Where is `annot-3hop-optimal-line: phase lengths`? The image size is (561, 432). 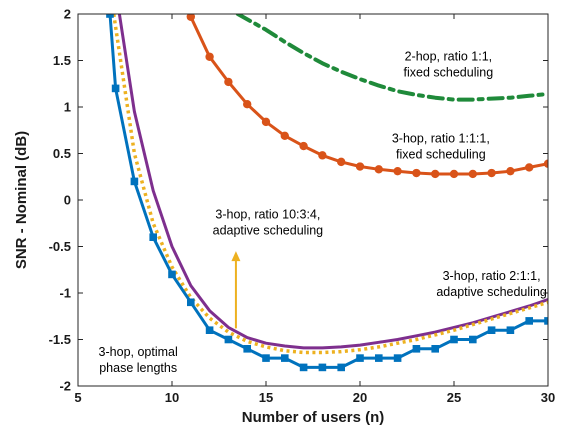
annot-3hop-optimal-line: phase lengths is located at coordinates (138, 368).